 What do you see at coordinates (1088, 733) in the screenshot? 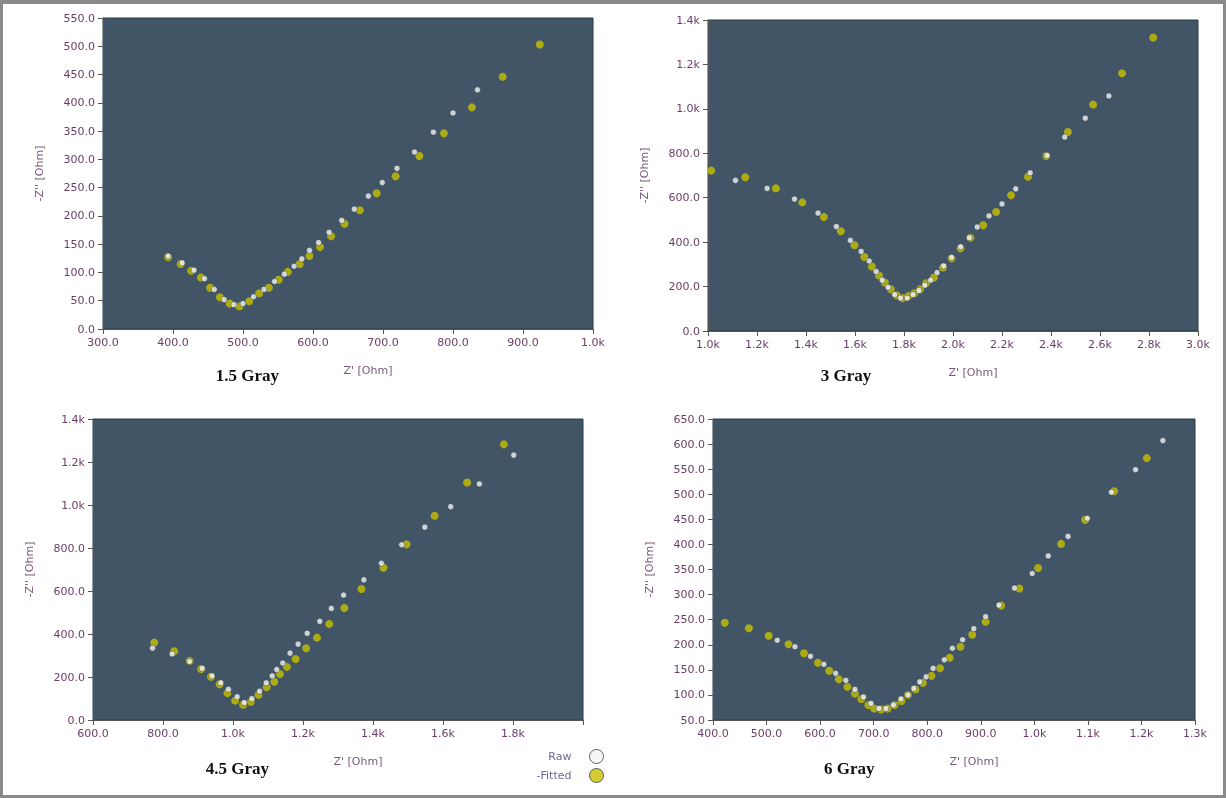
I see `x-tick-label: 1.1k` at bounding box center [1088, 733].